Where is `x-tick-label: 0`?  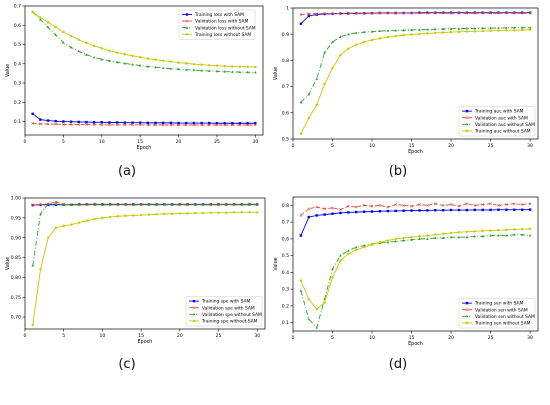
x-tick-label: 0 is located at coordinates (293, 146).